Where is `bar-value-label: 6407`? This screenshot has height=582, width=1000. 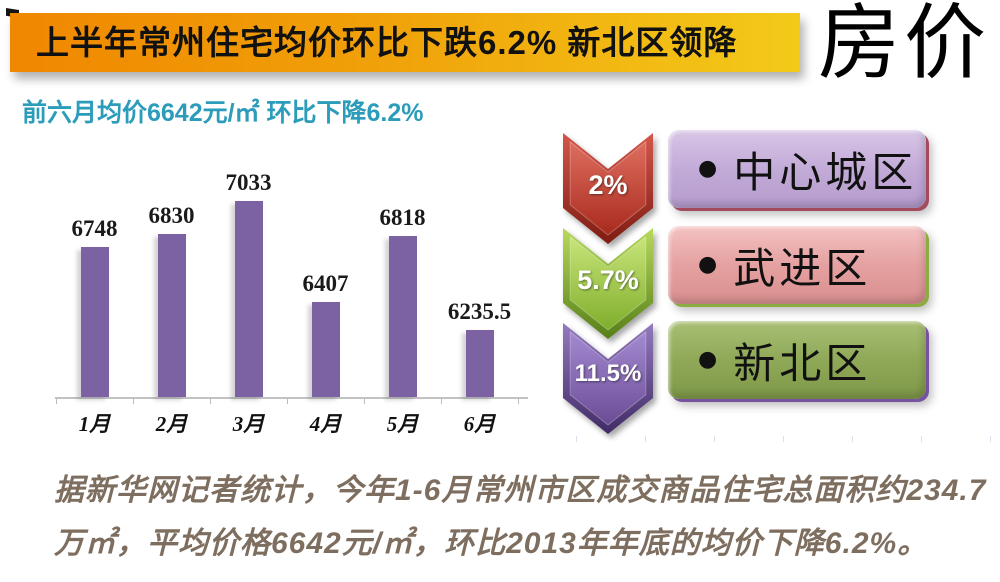 bar-value-label: 6407 is located at coordinates (325, 283).